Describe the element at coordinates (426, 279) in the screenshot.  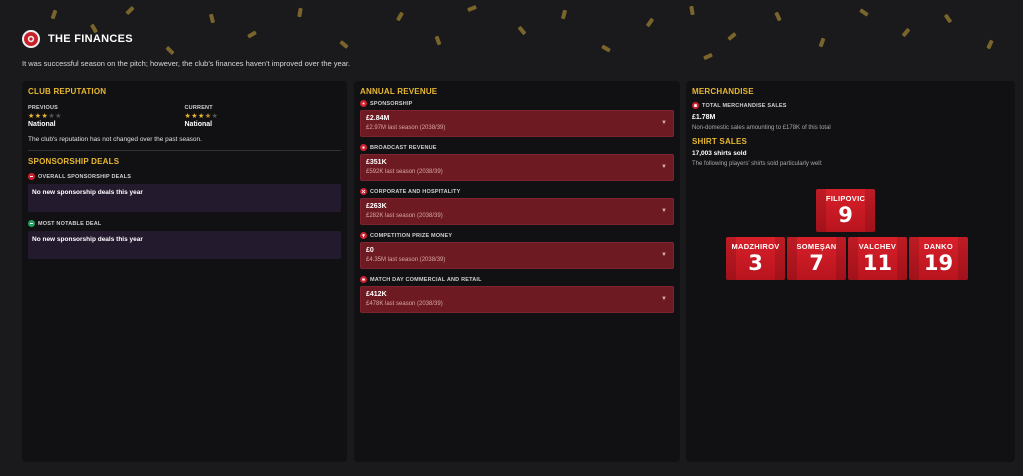
I see `revenue-label: MATCH DAY COMMERCIAL AND RETAIL` at that location.